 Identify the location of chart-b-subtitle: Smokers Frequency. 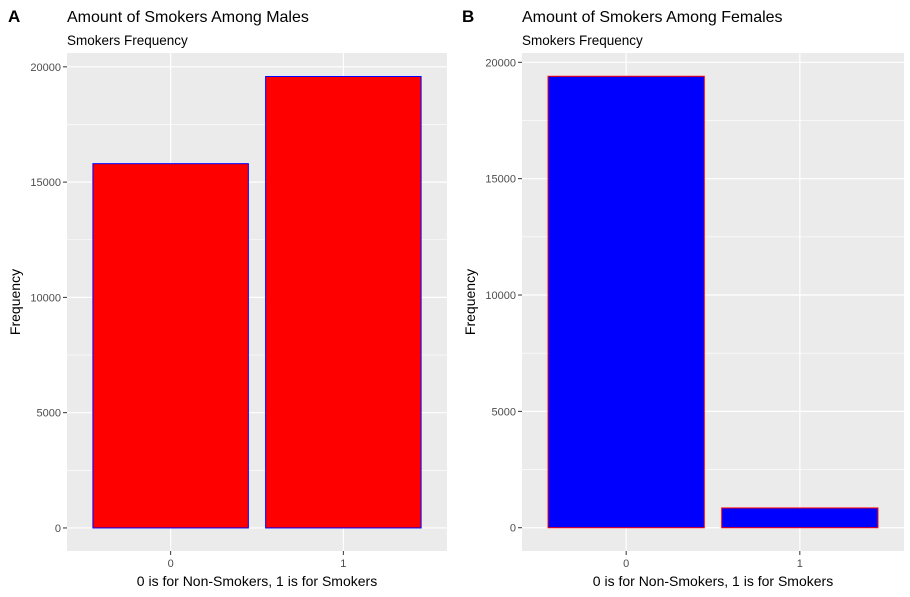
(582, 40).